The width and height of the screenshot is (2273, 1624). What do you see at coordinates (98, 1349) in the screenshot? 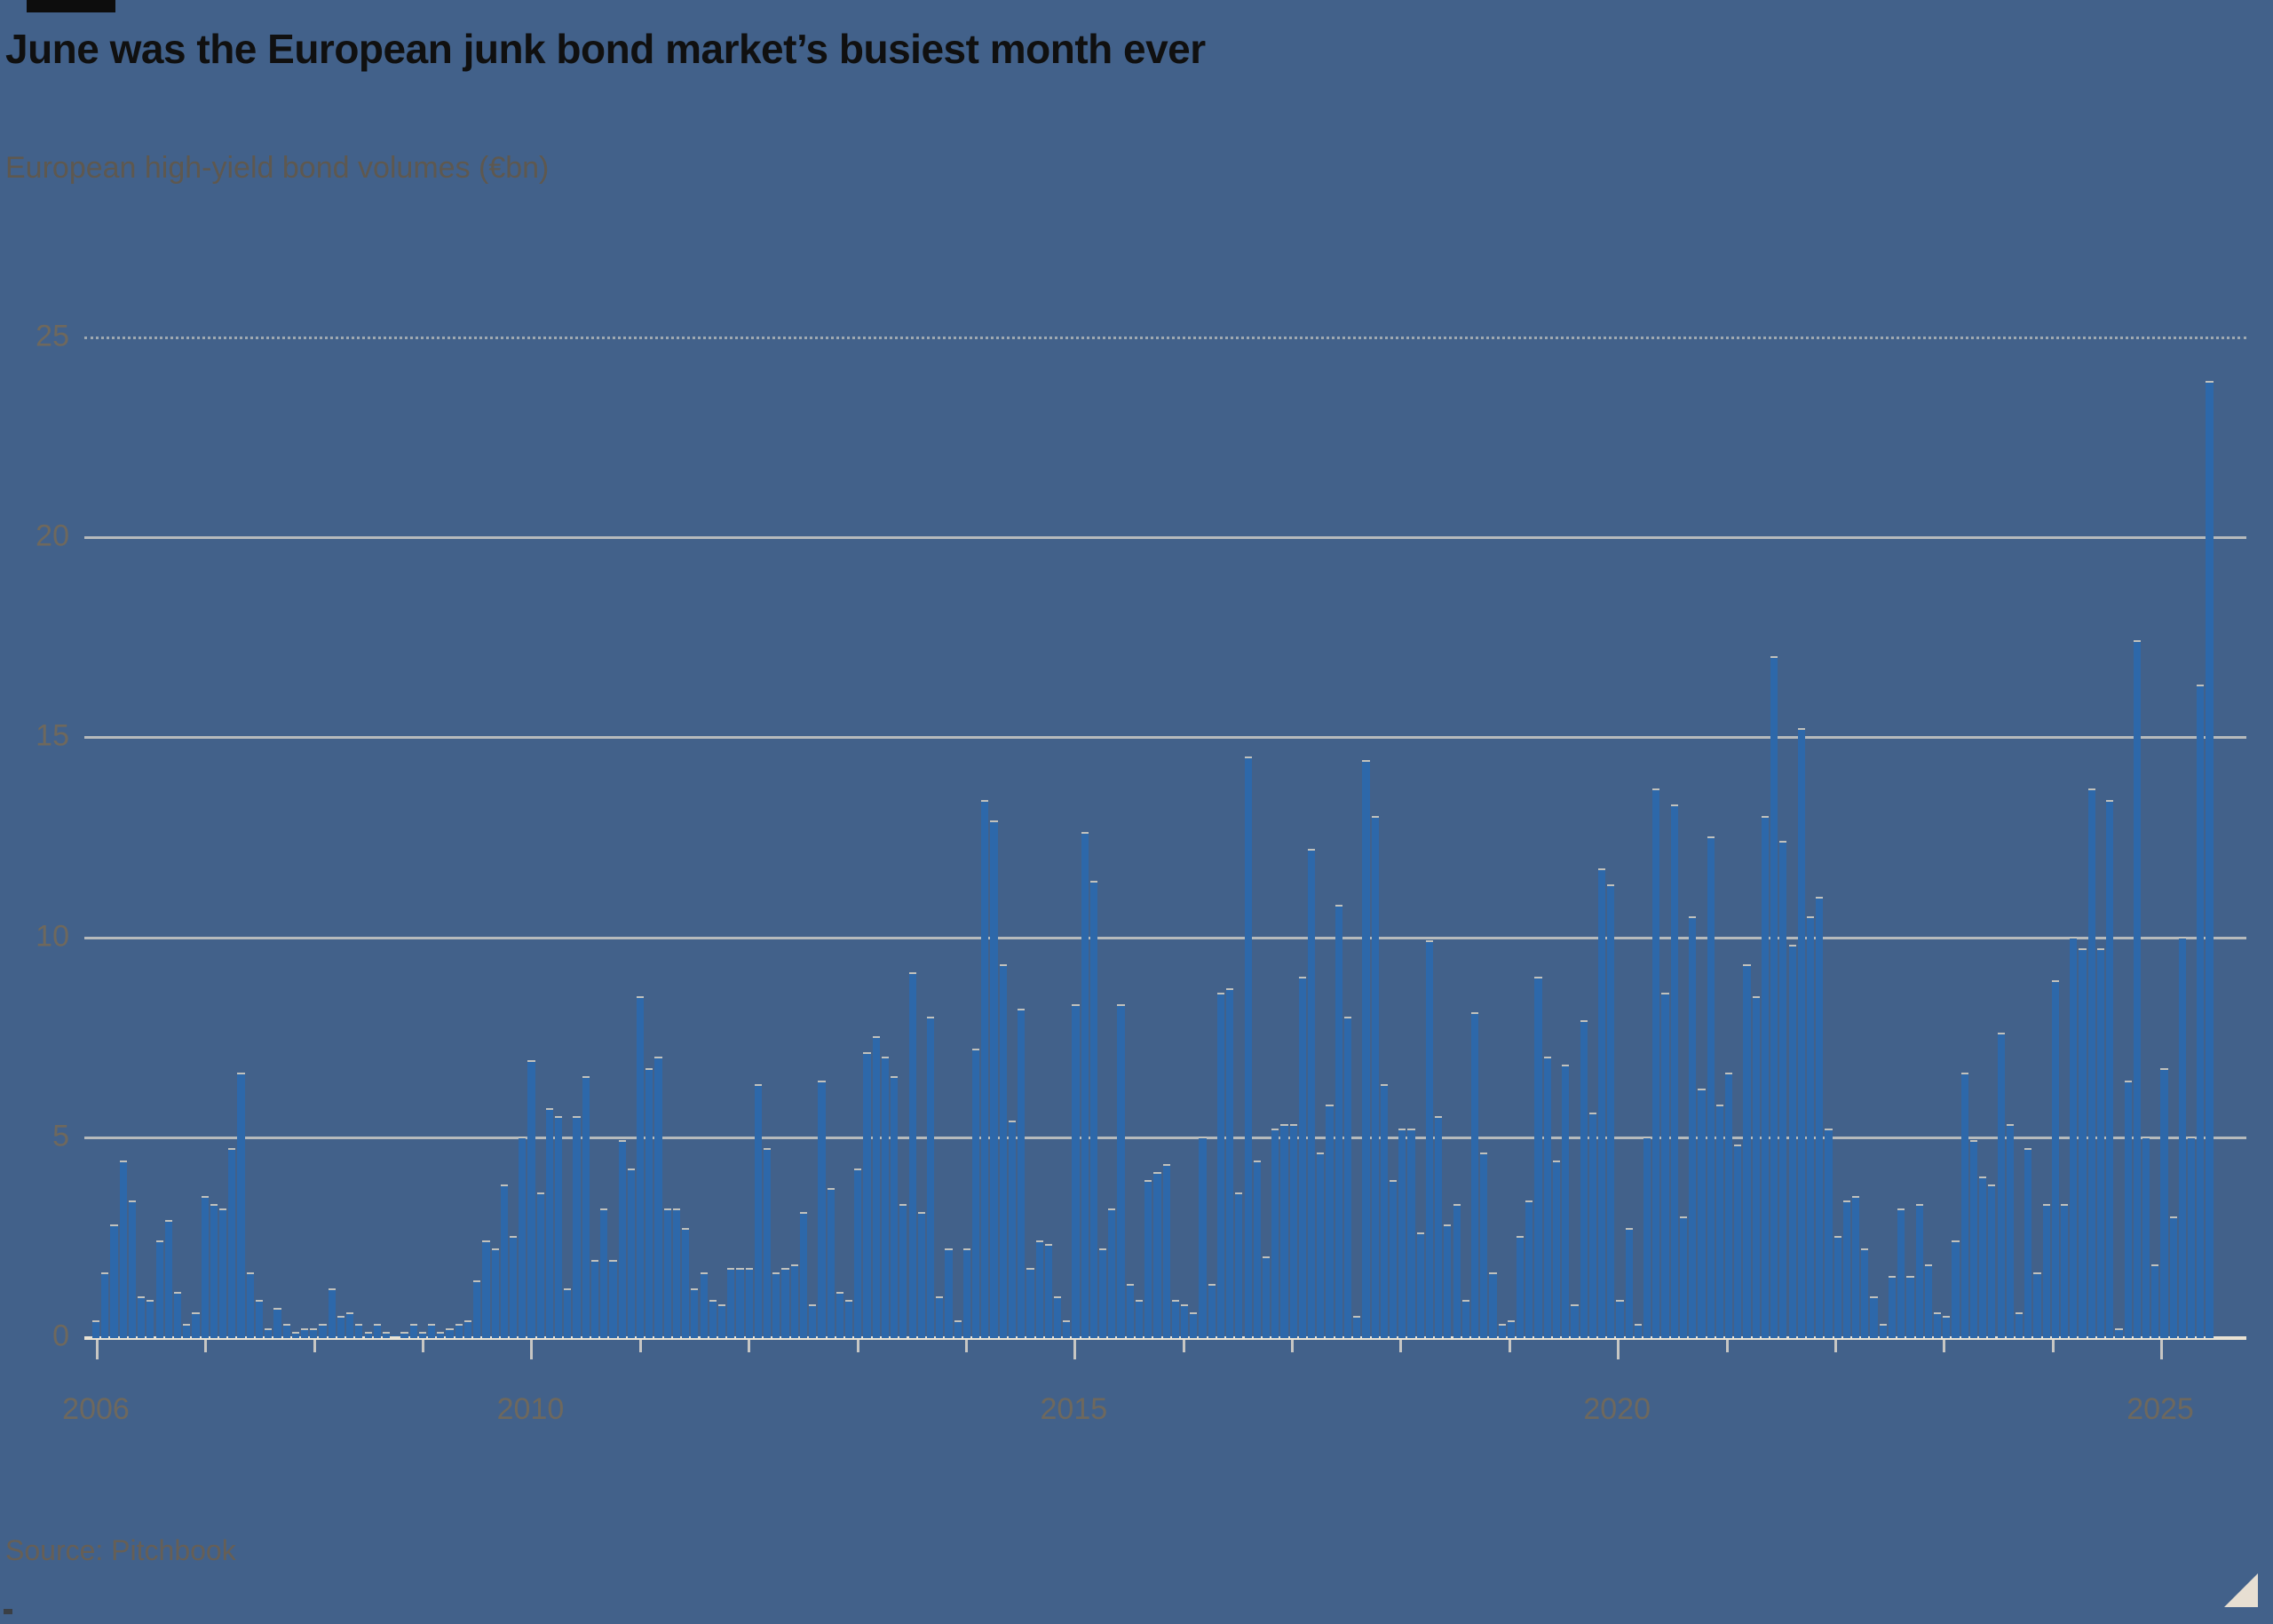
I see `x-axis-tick-2006` at bounding box center [98, 1349].